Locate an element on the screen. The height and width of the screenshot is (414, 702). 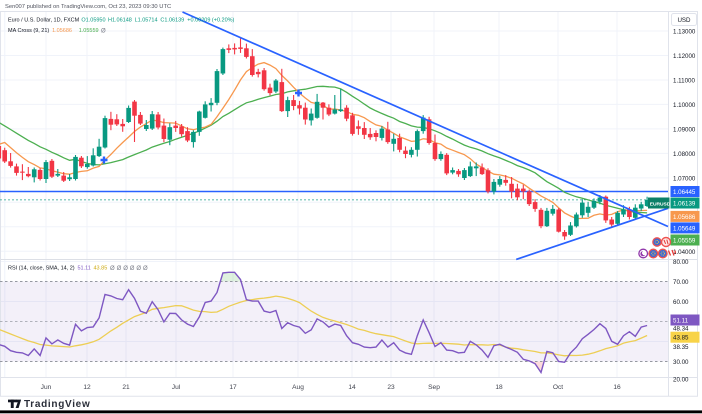
svg-text: L1.05714 is located at coordinates (146, 21).